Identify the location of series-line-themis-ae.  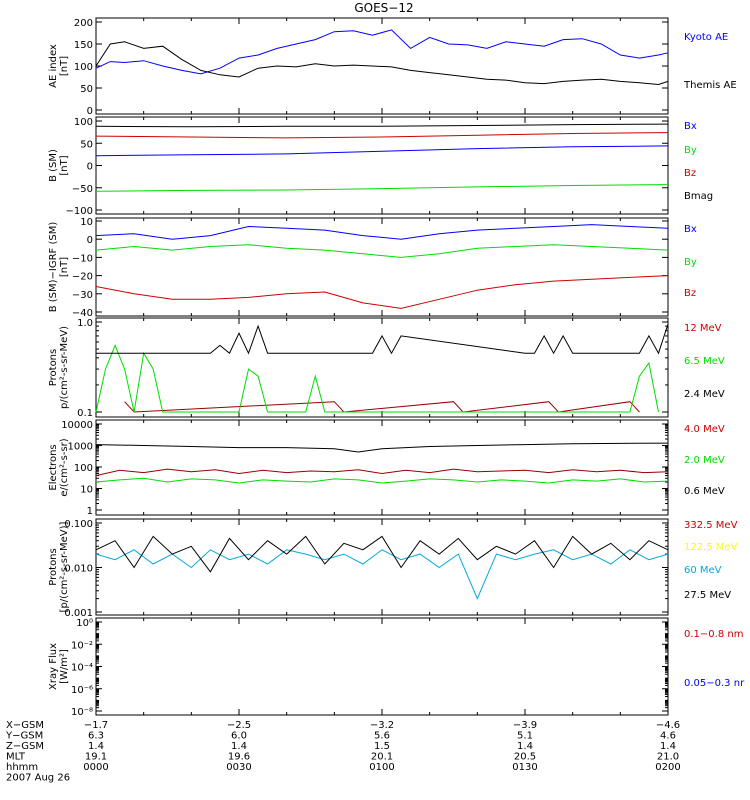
(382, 63).